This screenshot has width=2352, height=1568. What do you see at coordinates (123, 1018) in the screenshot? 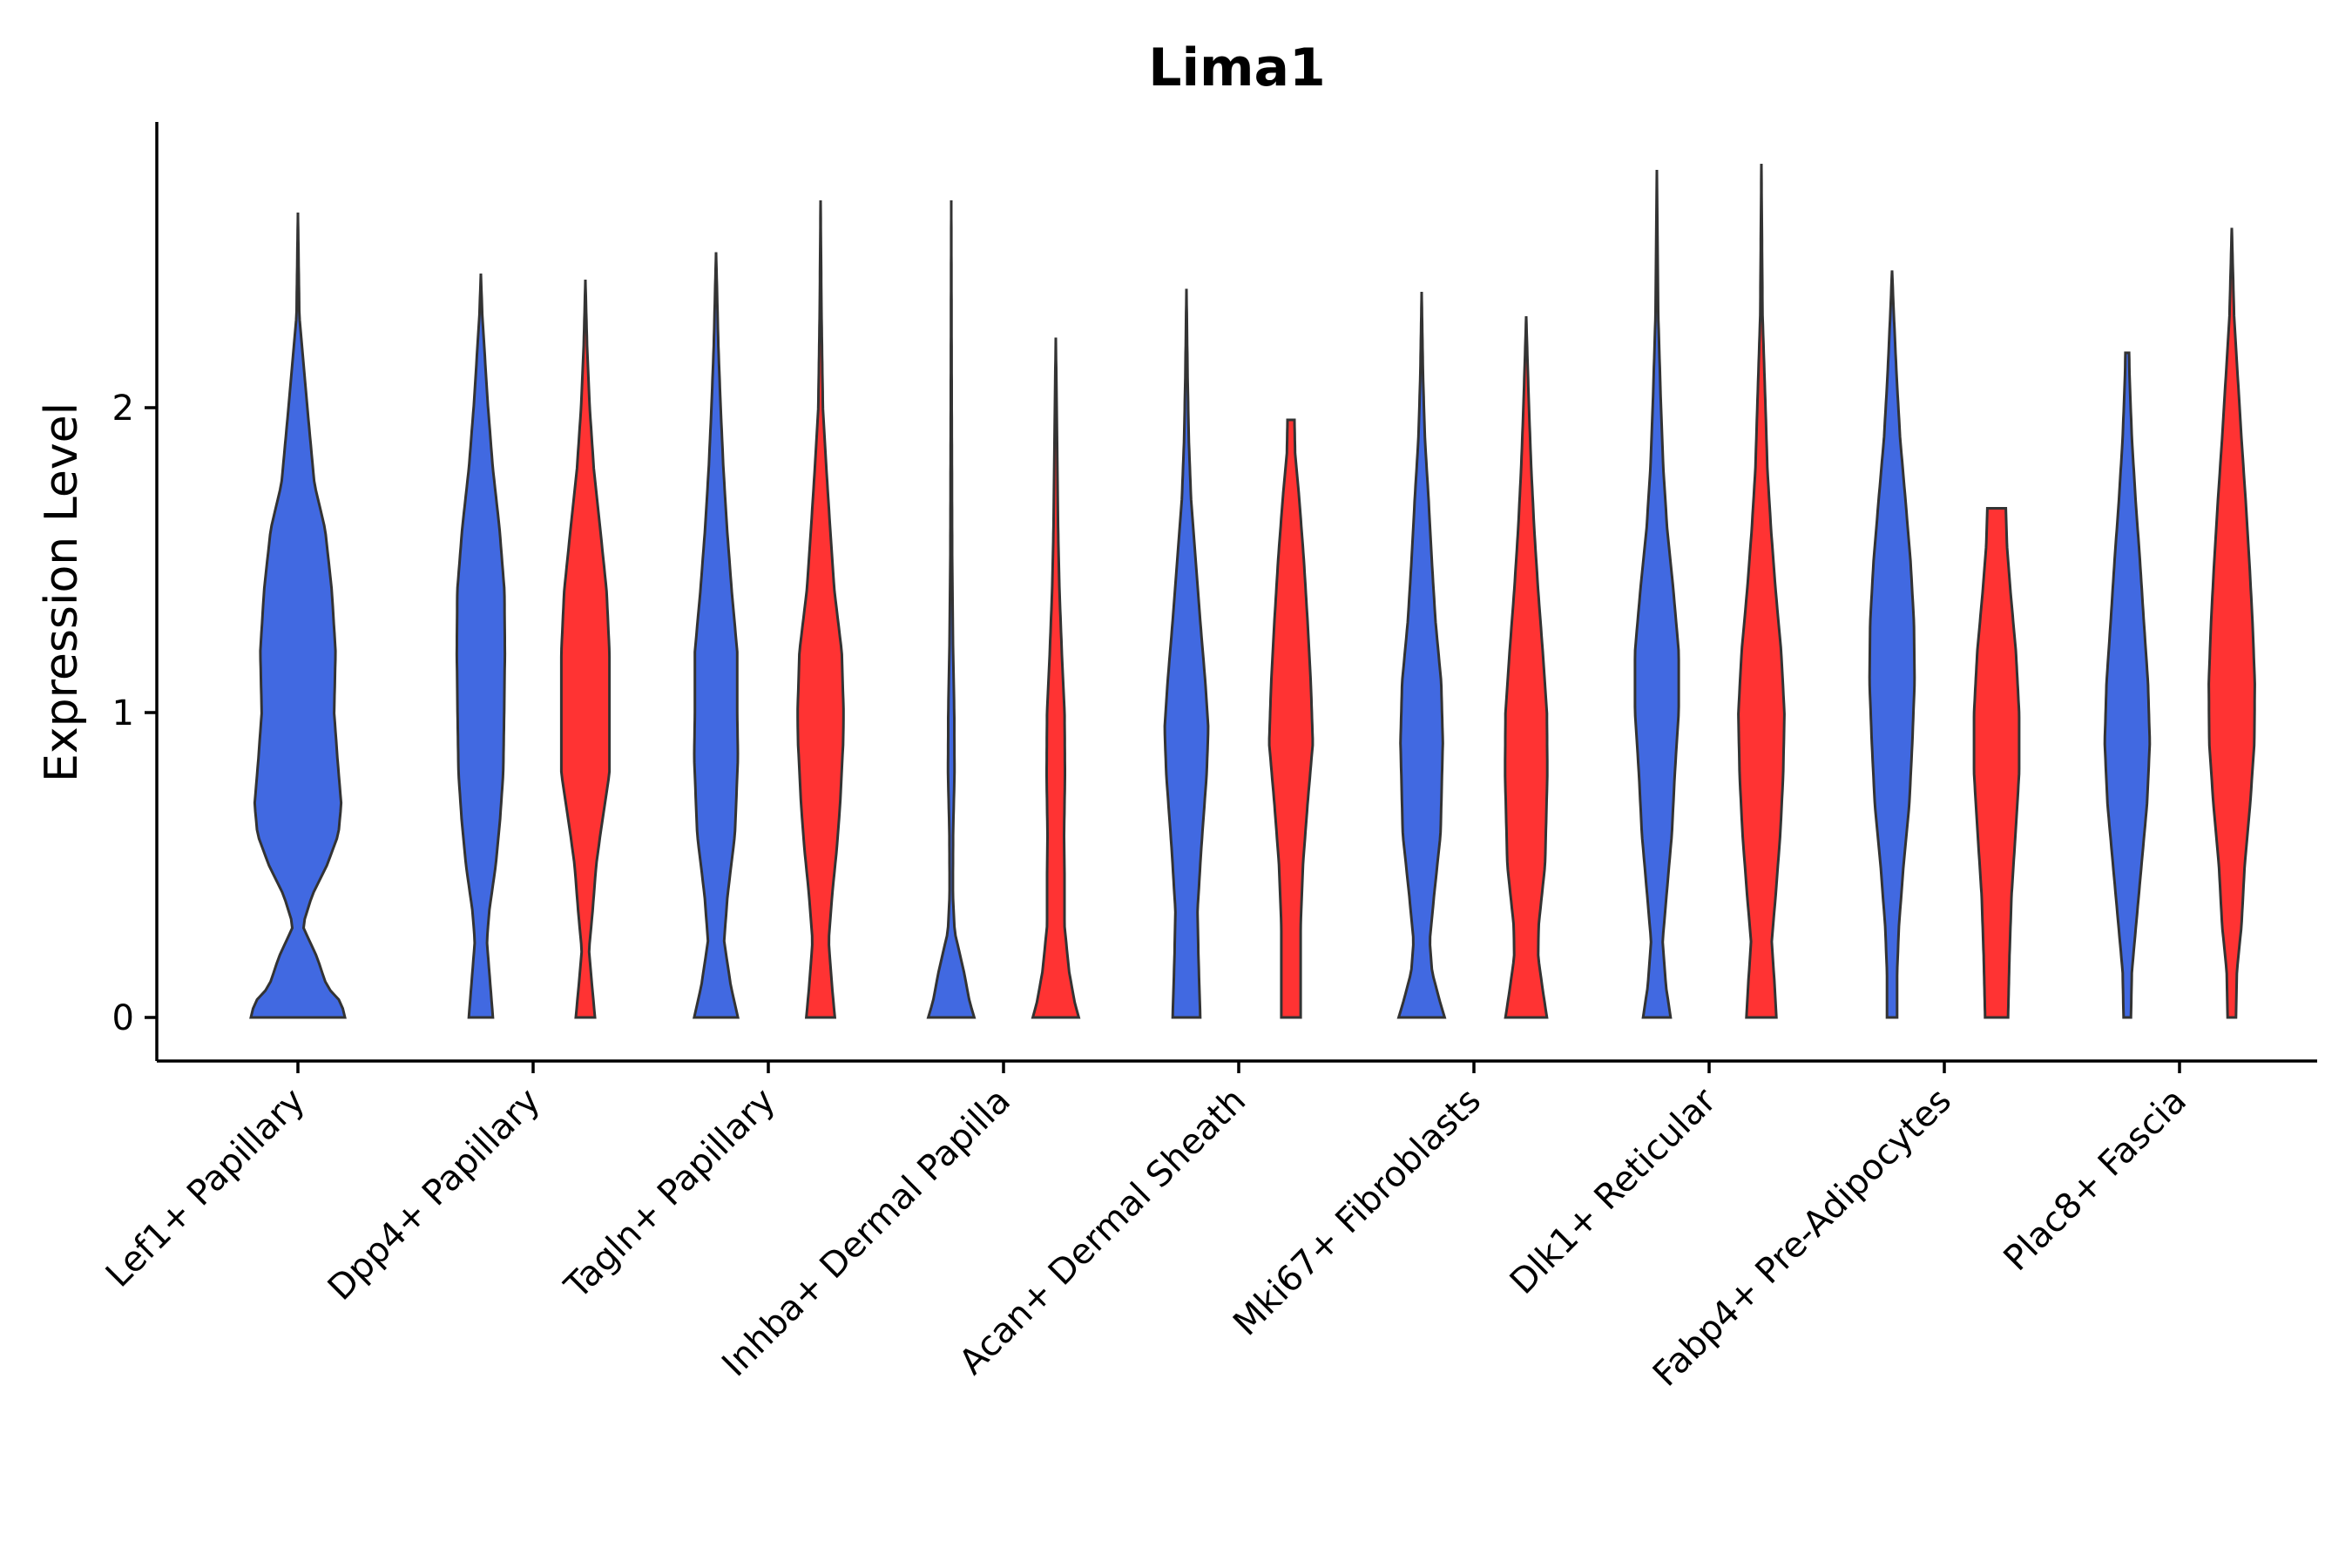
I see `y-tick-label-0: 0` at bounding box center [123, 1018].